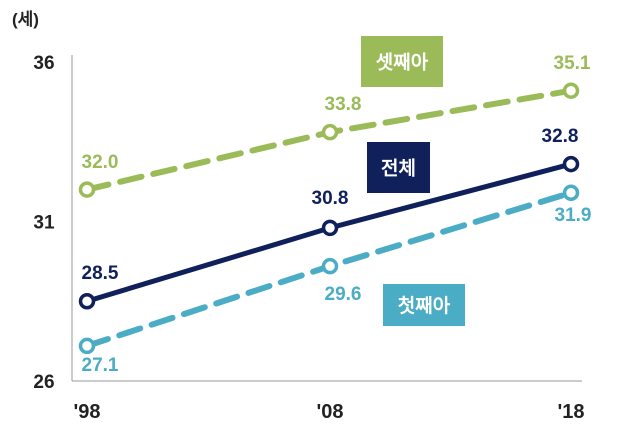 This screenshot has height=440, width=639. Describe the element at coordinates (100, 273) in the screenshot. I see `data-label: 28.5` at that location.